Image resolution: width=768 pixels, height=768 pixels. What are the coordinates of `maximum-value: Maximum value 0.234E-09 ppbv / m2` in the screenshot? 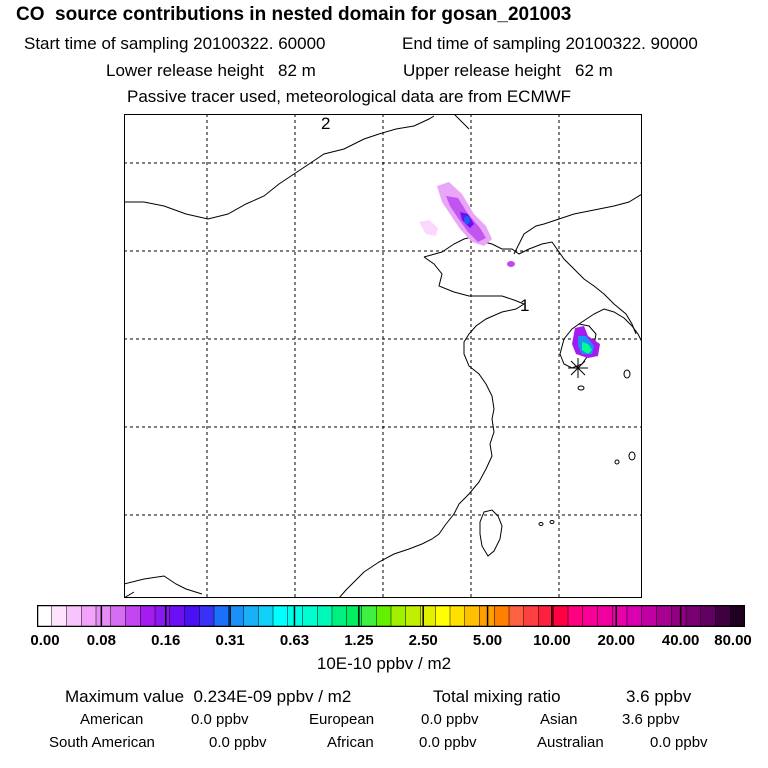 It's located at (208, 696).